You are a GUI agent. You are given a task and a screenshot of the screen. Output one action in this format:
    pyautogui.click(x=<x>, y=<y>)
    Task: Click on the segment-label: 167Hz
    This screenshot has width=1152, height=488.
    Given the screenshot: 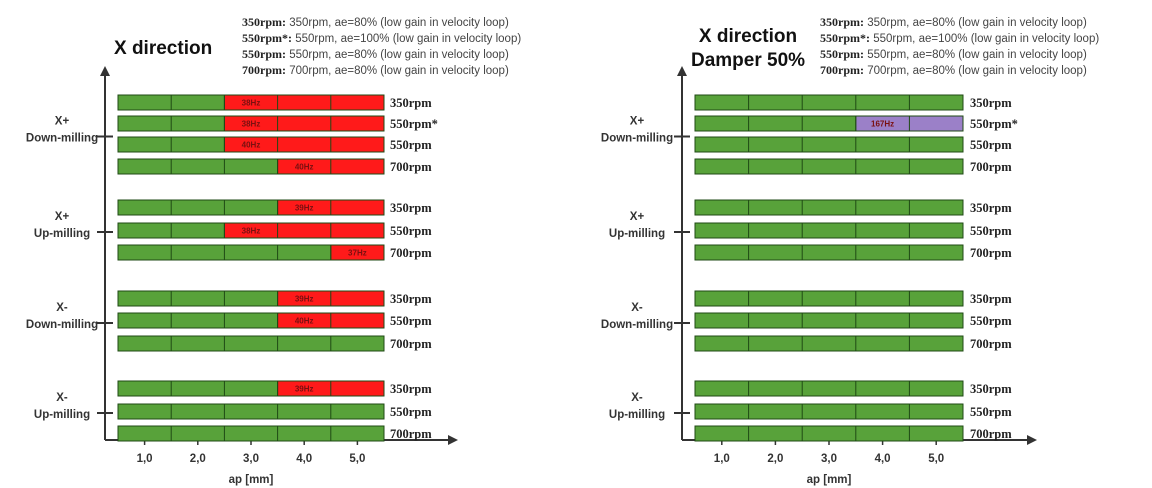 What is the action you would take?
    pyautogui.click(x=882, y=124)
    